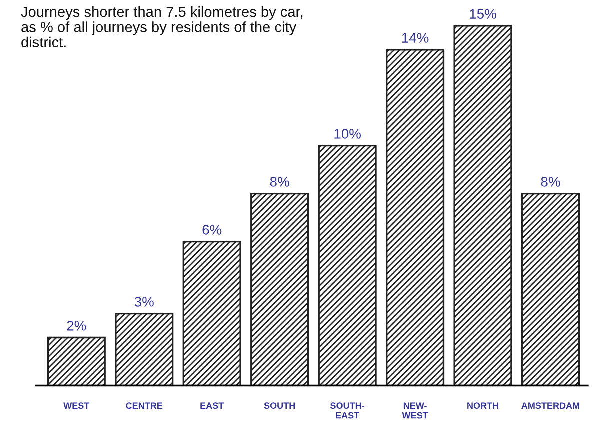  What do you see at coordinates (212, 406) in the screenshot?
I see `x-tick-label: EAST` at bounding box center [212, 406].